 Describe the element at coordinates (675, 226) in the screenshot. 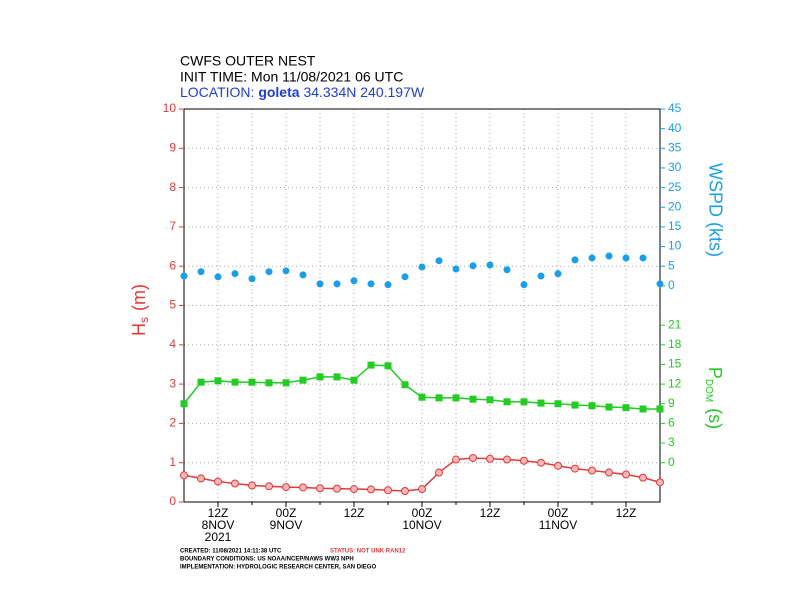

I see `y2-tick-label: 15` at that location.